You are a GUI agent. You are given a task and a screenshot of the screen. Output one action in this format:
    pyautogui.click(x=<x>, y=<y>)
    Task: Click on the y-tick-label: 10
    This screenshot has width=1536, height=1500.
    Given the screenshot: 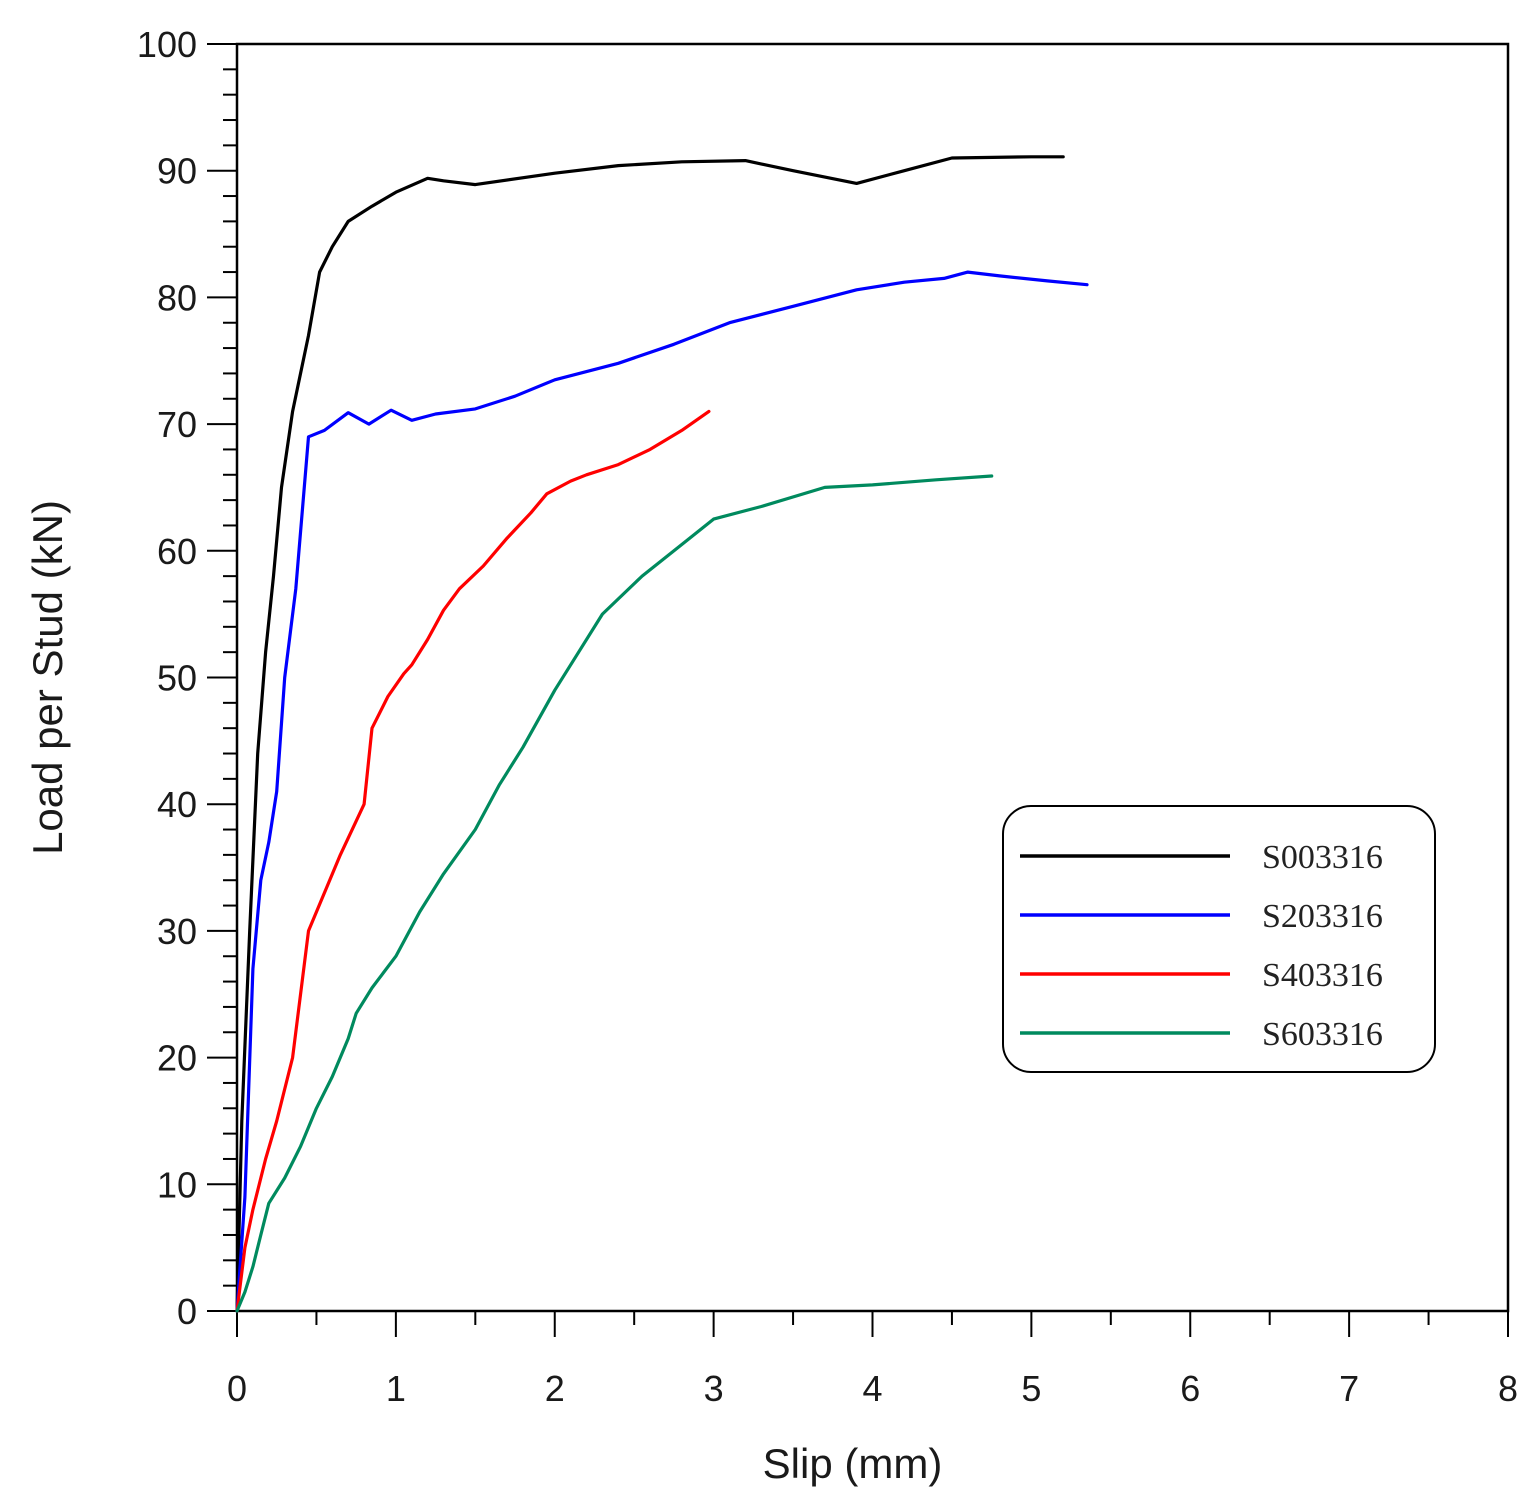 What is the action you would take?
    pyautogui.click(x=177, y=1184)
    